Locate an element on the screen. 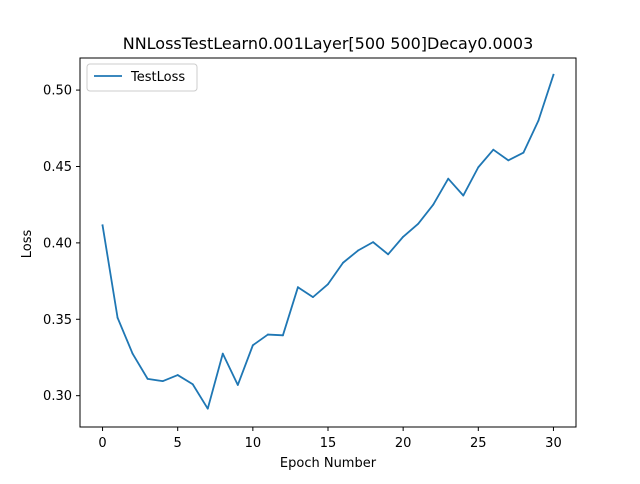 The height and width of the screenshot is (484, 640). x-tick-label: 5 is located at coordinates (178, 443).